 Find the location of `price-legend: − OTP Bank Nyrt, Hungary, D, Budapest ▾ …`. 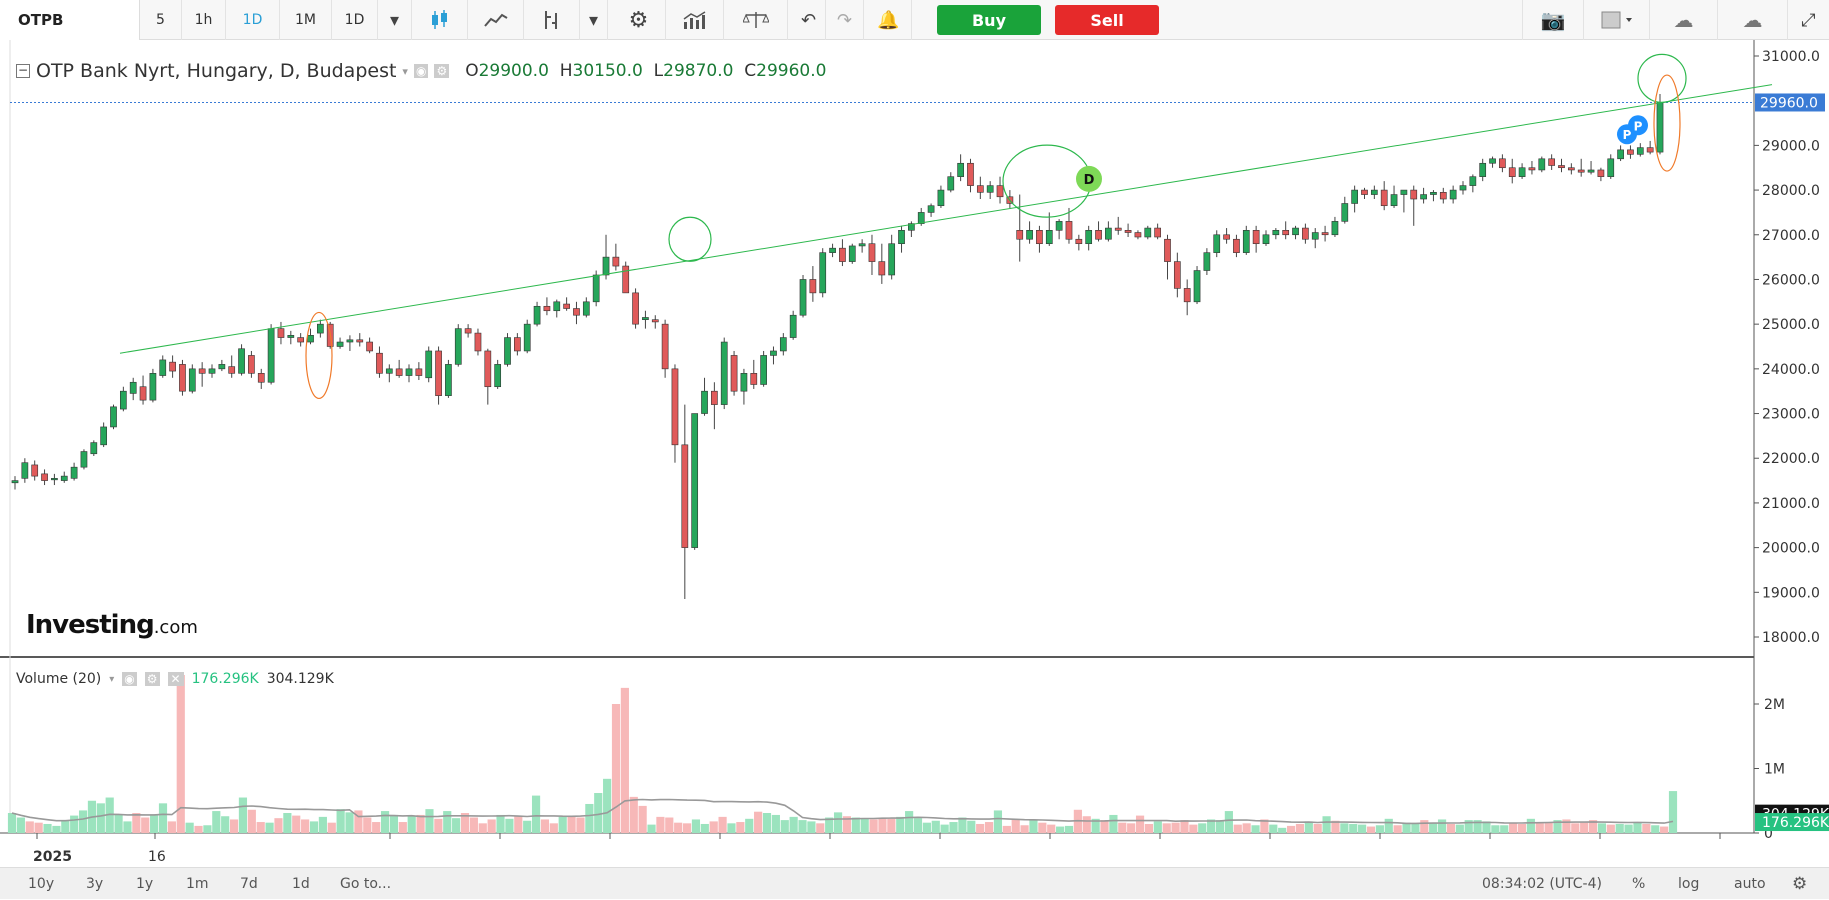

price-legend: − OTP Bank Nyrt, Hungary, D, Budapest ▾ … is located at coordinates (421, 71).